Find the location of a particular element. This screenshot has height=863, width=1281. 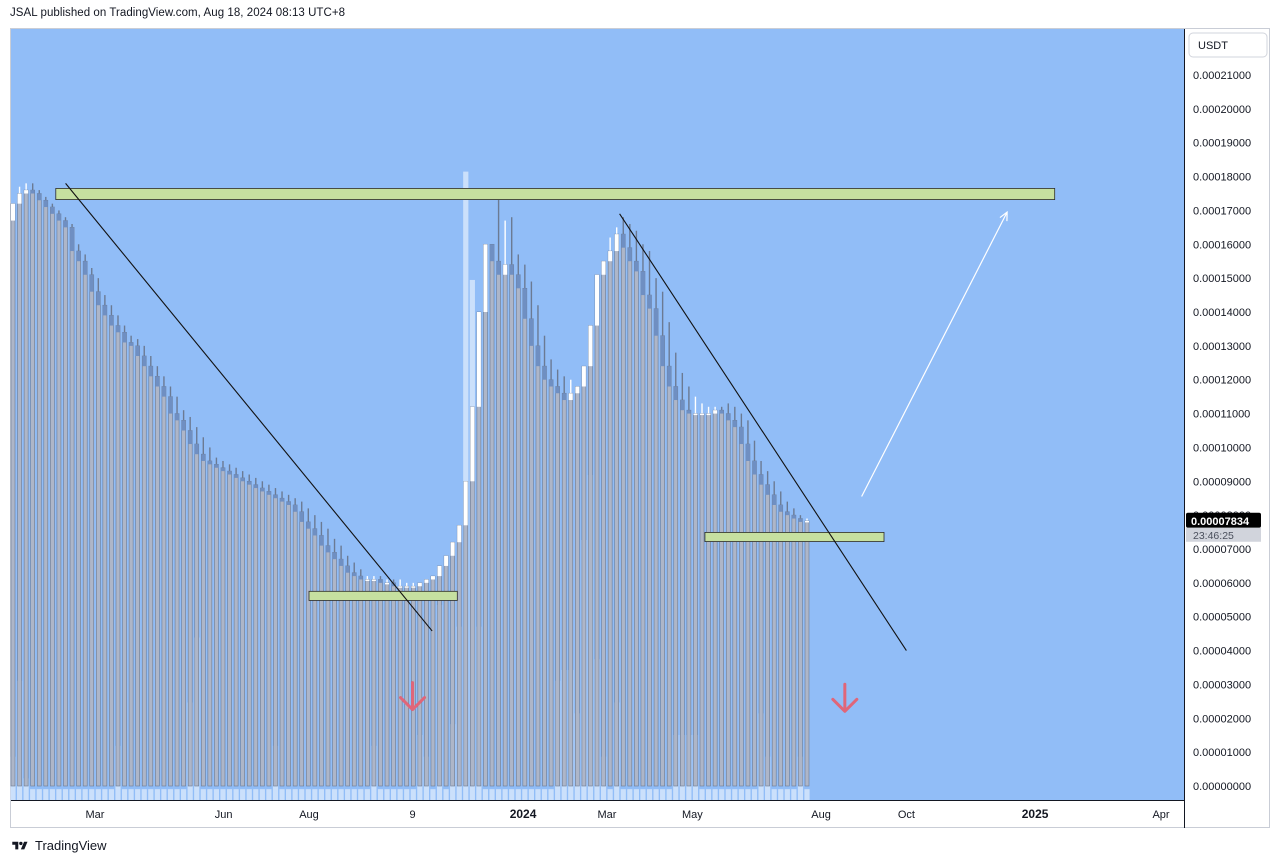

support-zone-2024 is located at coordinates (794, 537).